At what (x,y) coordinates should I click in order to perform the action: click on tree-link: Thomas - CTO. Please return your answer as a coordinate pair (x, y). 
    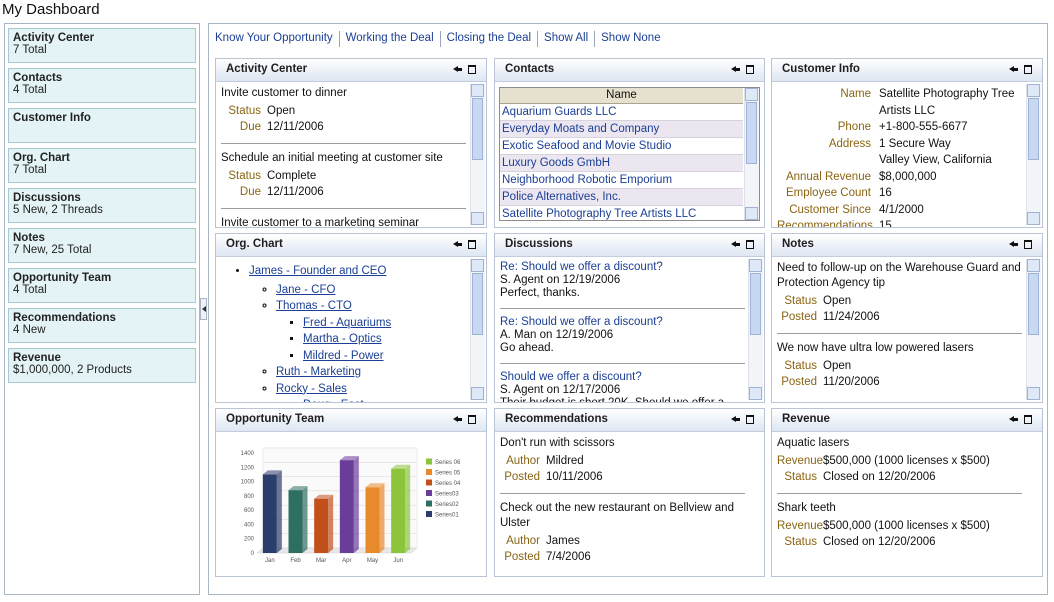
    Looking at the image, I should click on (314, 306).